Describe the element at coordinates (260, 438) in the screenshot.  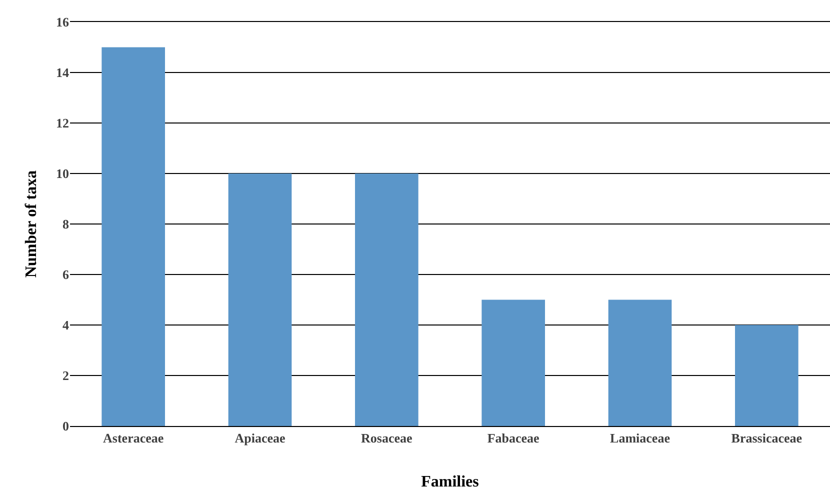
I see `x-tick-label: Apiaceae` at that location.